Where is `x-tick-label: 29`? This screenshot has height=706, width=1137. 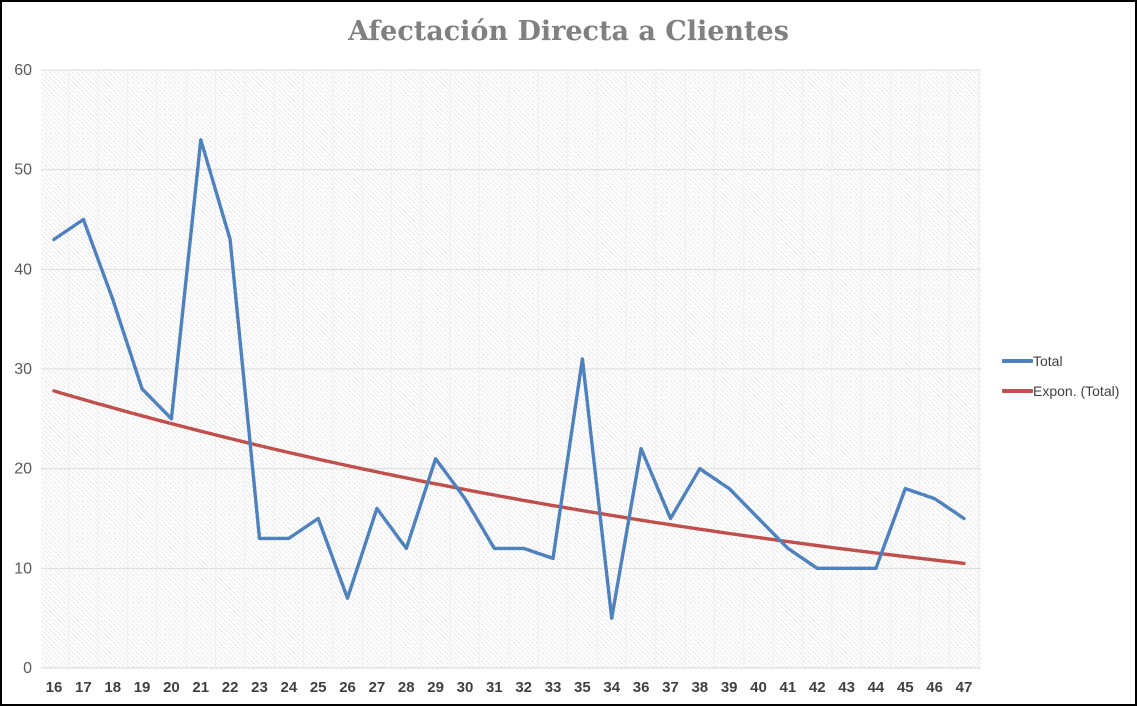
x-tick-label: 29 is located at coordinates (435, 687).